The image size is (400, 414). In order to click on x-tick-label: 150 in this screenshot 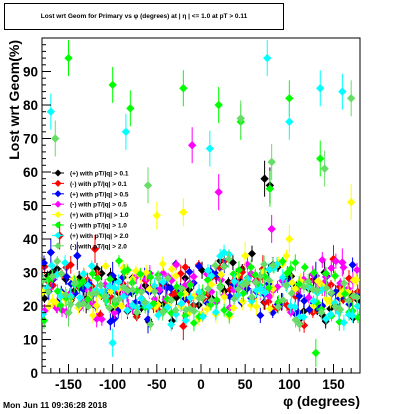, I will do `click(333, 384)`.